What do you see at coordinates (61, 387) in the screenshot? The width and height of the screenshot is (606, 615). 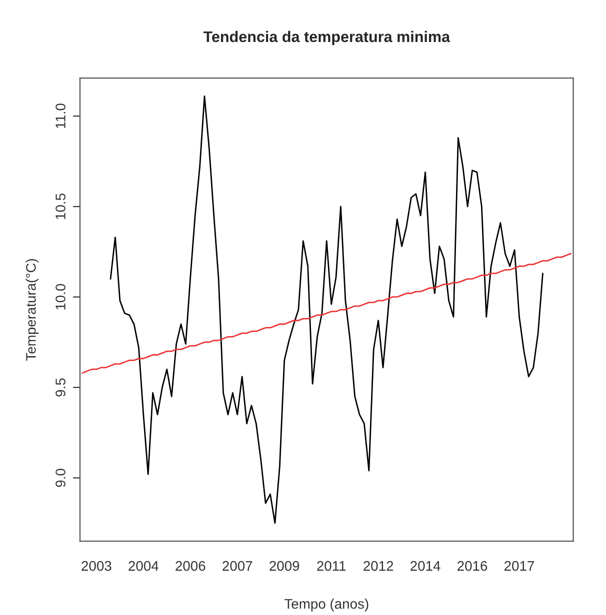 I see `y-tick-label: 9.5` at bounding box center [61, 387].